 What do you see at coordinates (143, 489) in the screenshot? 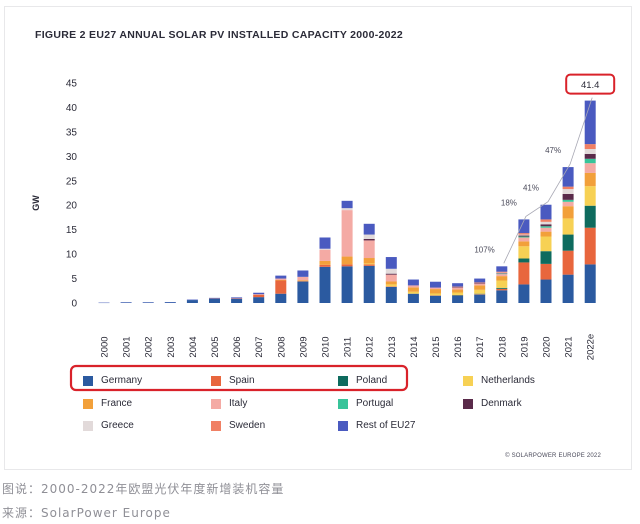
I see `caption-line: 图说：2000-2022年欧盟光伏年度新增装机容量` at bounding box center [143, 489].